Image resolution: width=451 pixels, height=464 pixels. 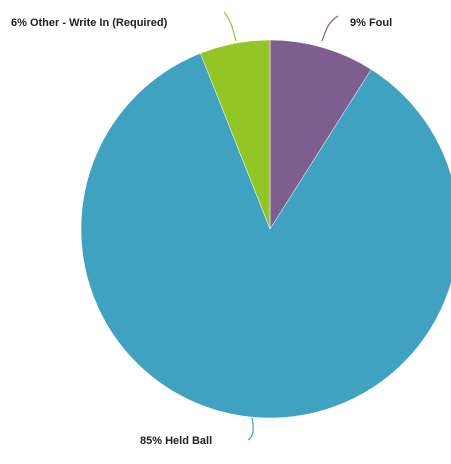 What do you see at coordinates (250, 429) in the screenshot?
I see `leader-line-held-ball` at bounding box center [250, 429].